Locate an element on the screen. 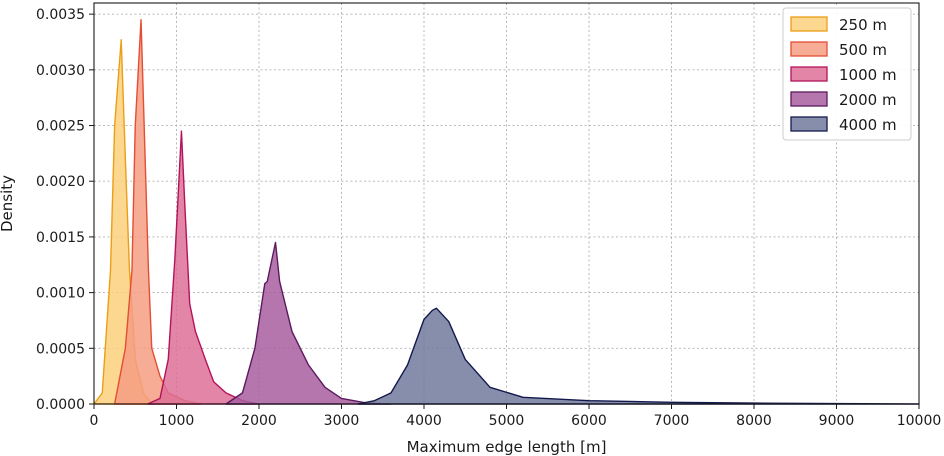 Image resolution: width=944 pixels, height=456 pixels. density-area-2000-m is located at coordinates (308, 323).